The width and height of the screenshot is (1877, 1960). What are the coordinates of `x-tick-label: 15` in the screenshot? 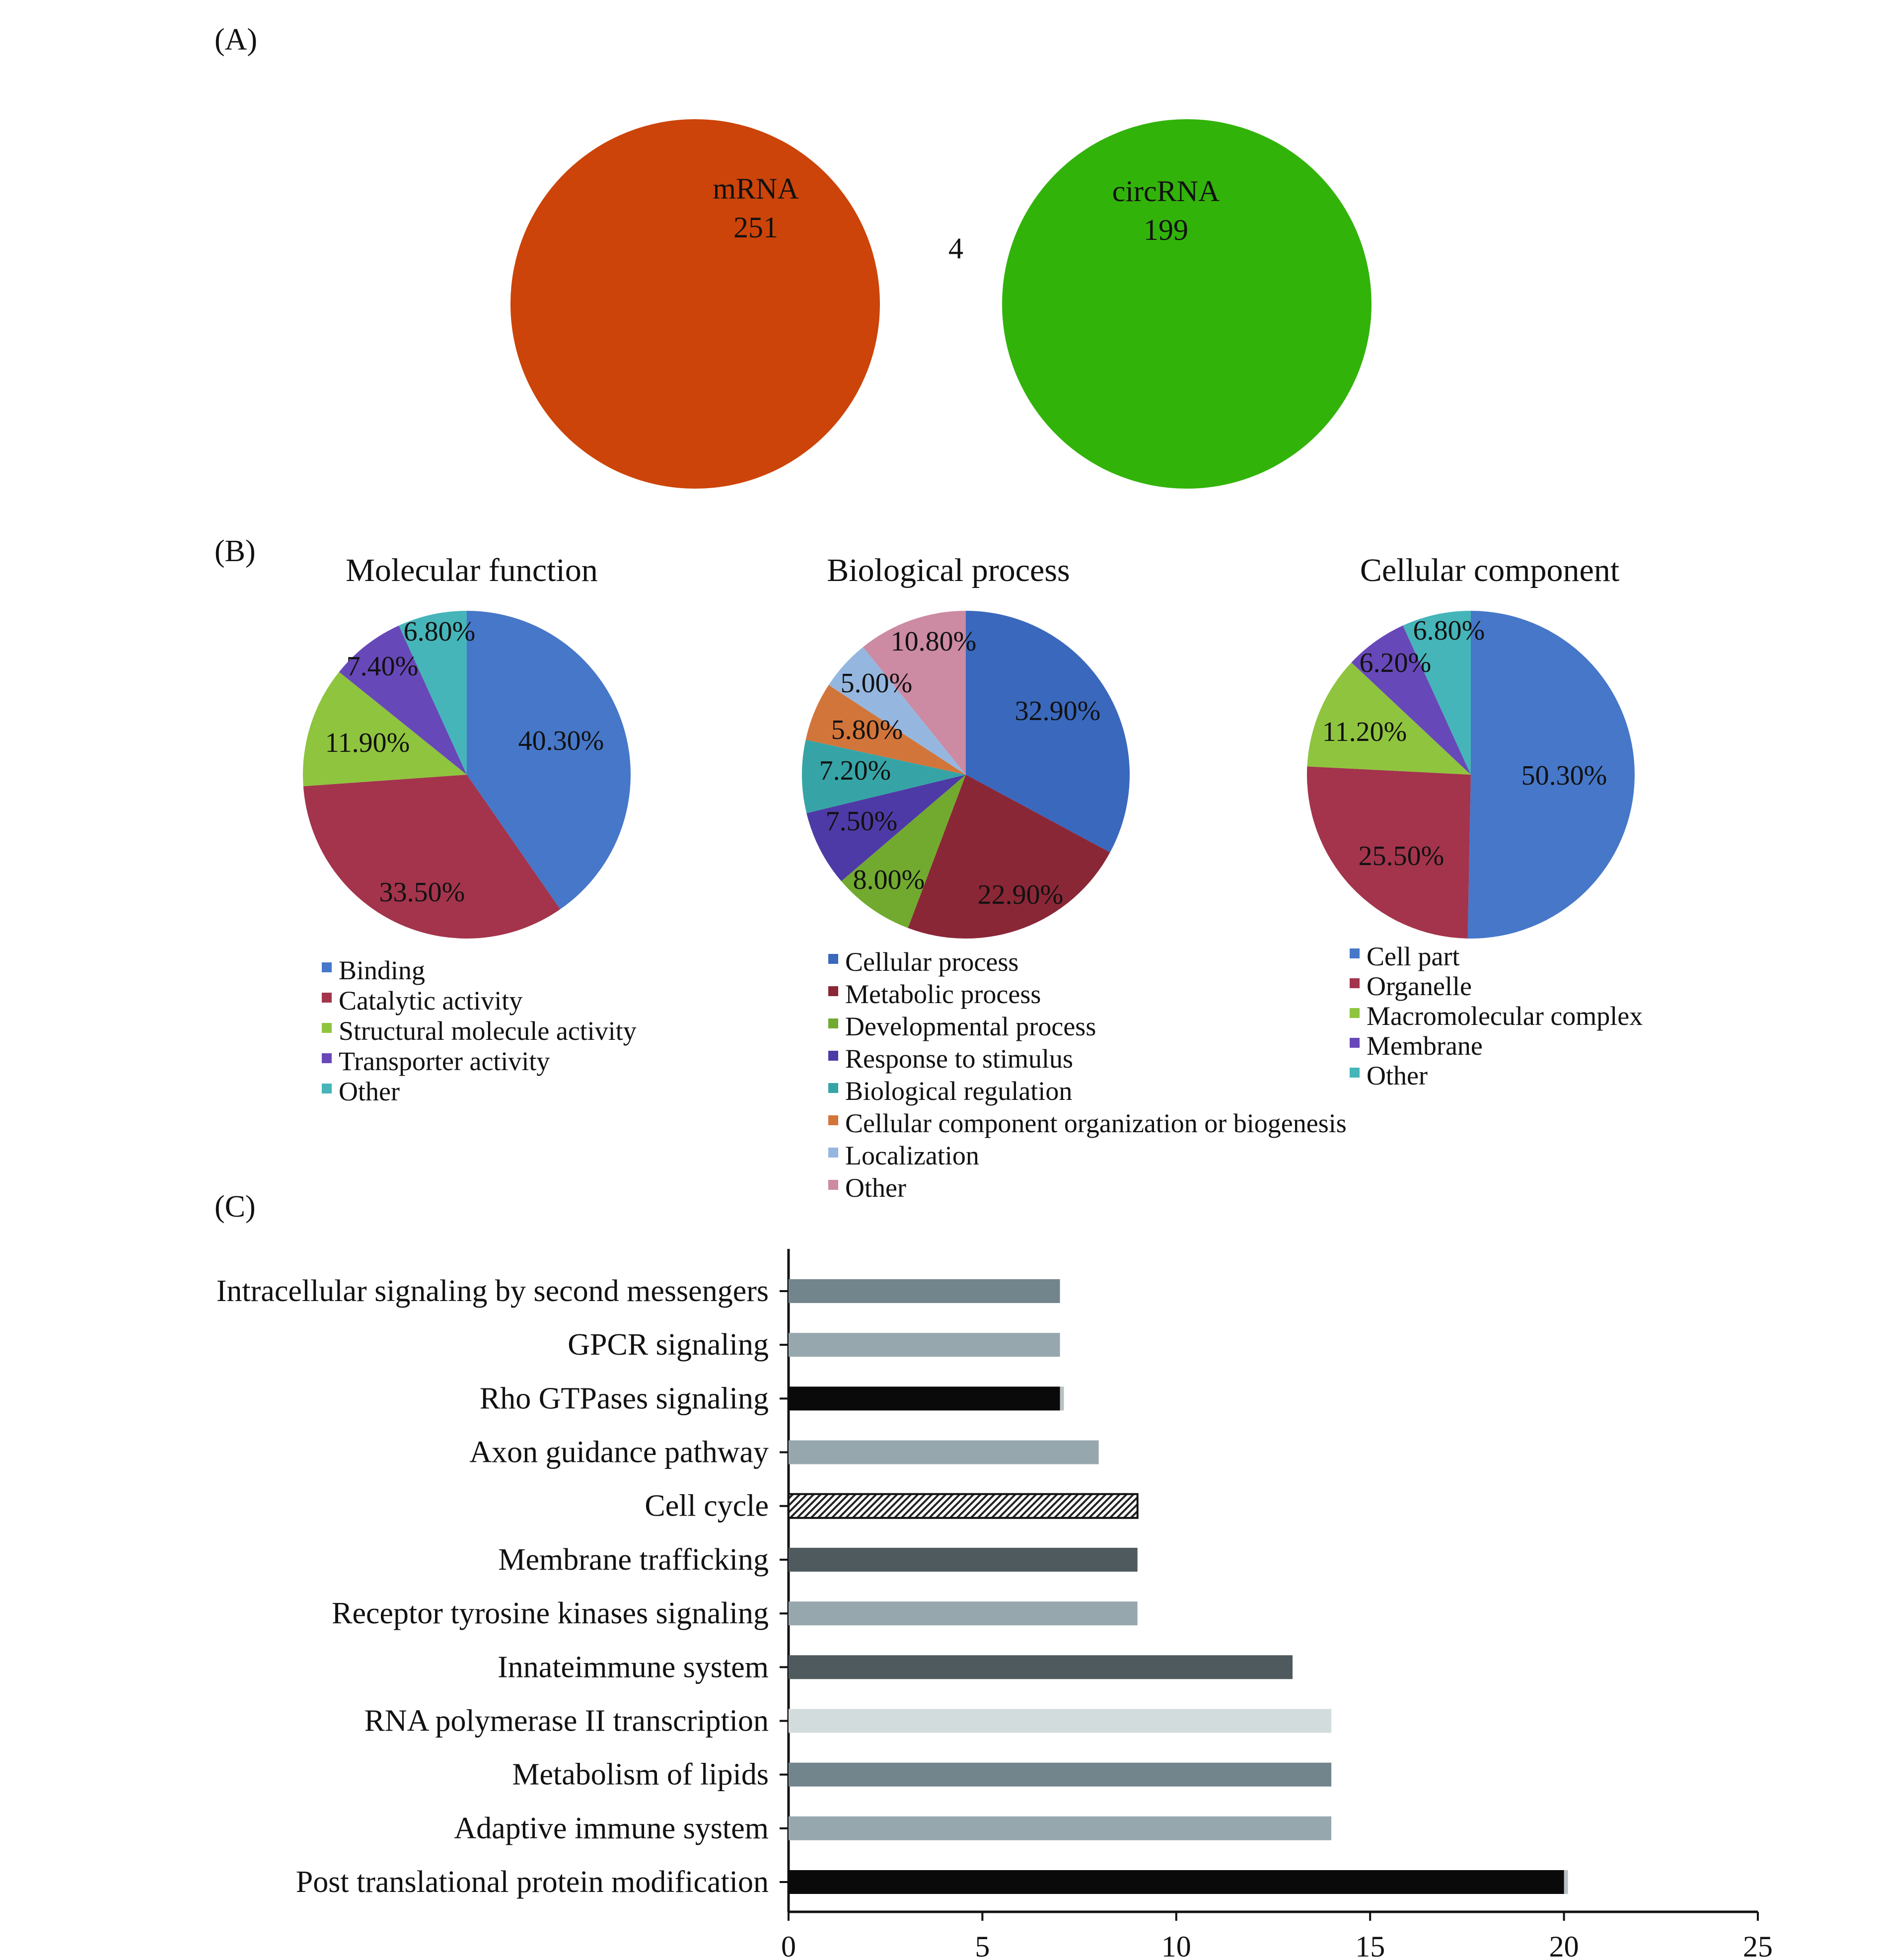 It's located at (1370, 1945).